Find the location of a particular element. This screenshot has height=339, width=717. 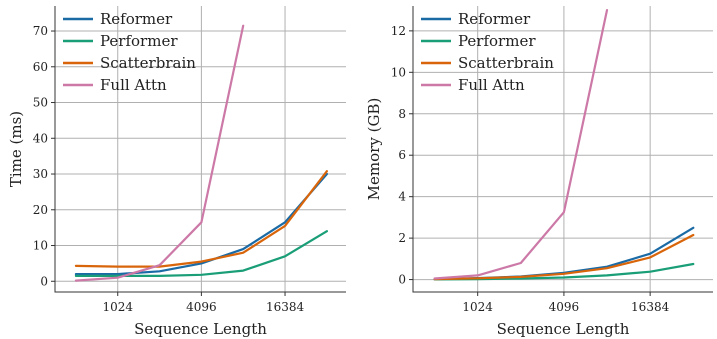

memory-y-axis-label: Memory (GB) is located at coordinates (374, 149).